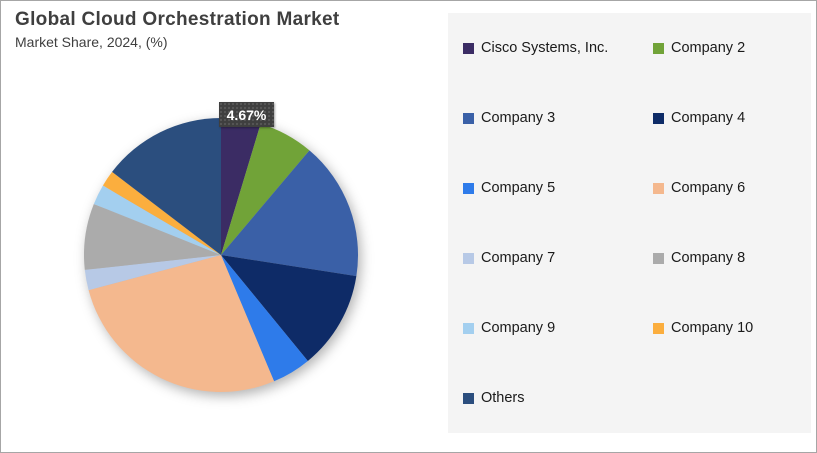 The height and width of the screenshot is (453, 817). I want to click on legend-item-cisco-systems-inc: Cisco Systems, Inc., so click(558, 48).